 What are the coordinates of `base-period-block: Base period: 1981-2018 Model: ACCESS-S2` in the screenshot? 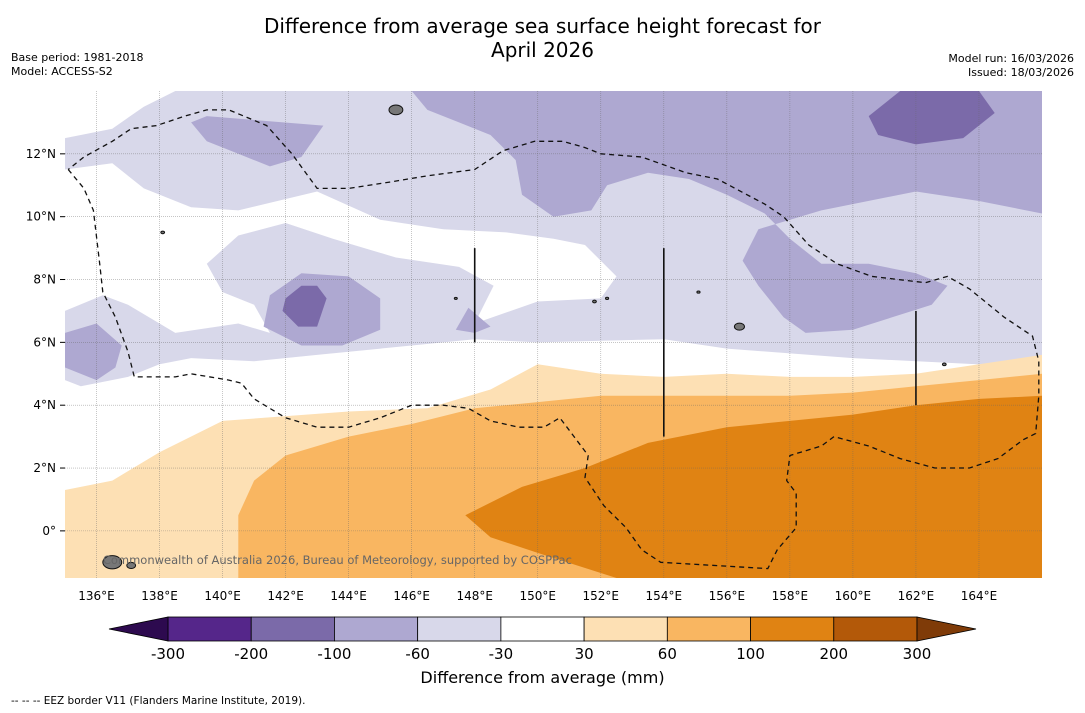 It's located at (77, 65).